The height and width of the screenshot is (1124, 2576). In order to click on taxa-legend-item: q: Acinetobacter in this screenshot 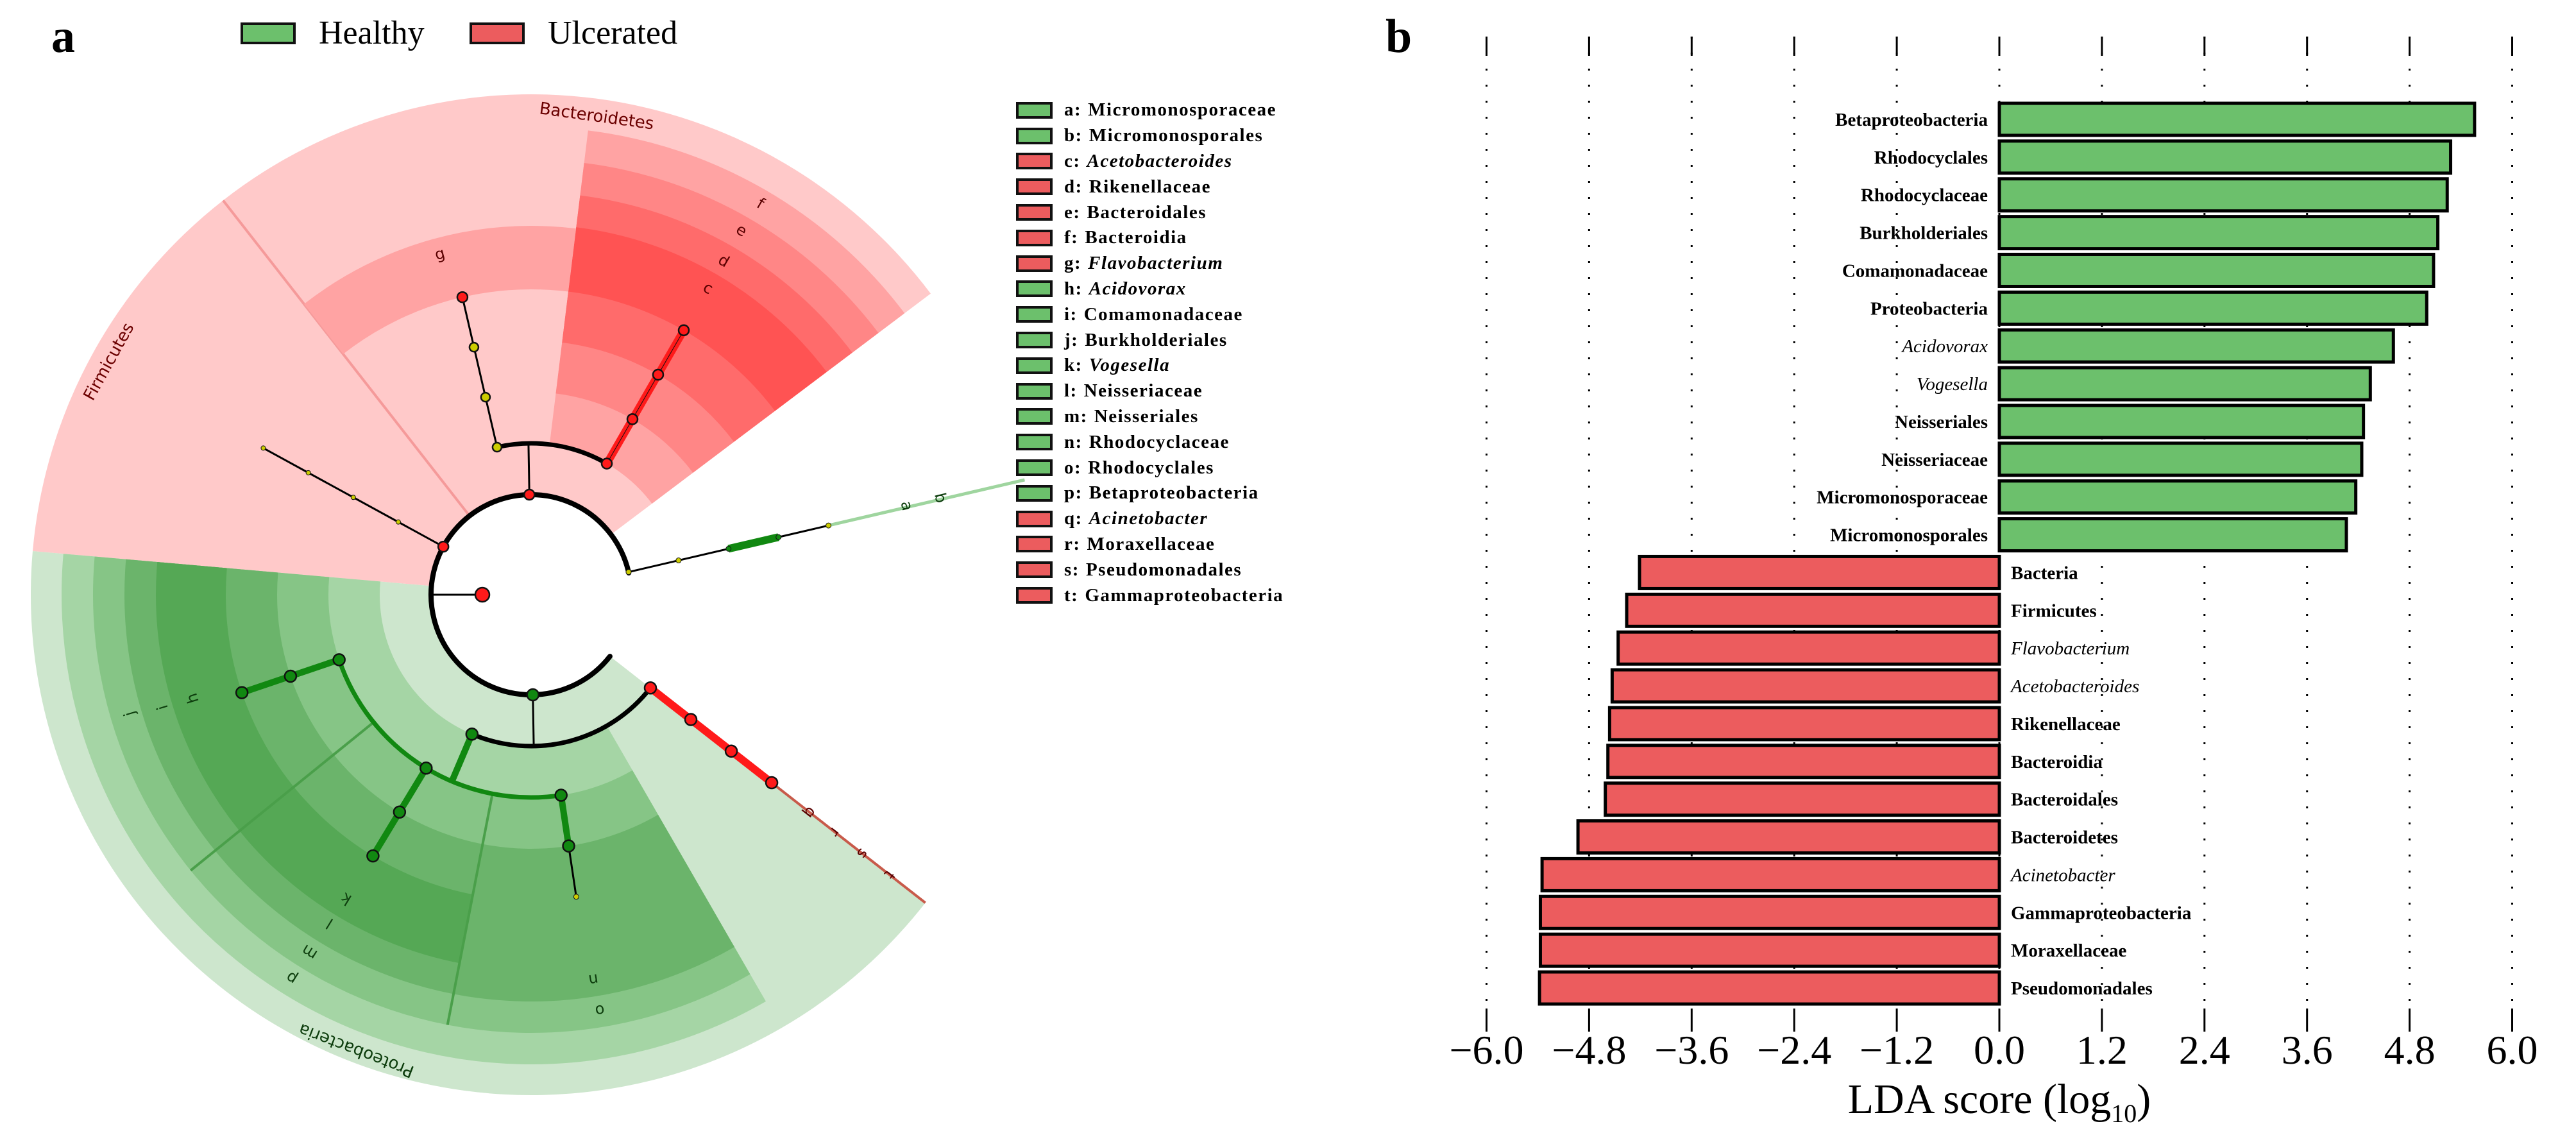, I will do `click(1150, 519)`.